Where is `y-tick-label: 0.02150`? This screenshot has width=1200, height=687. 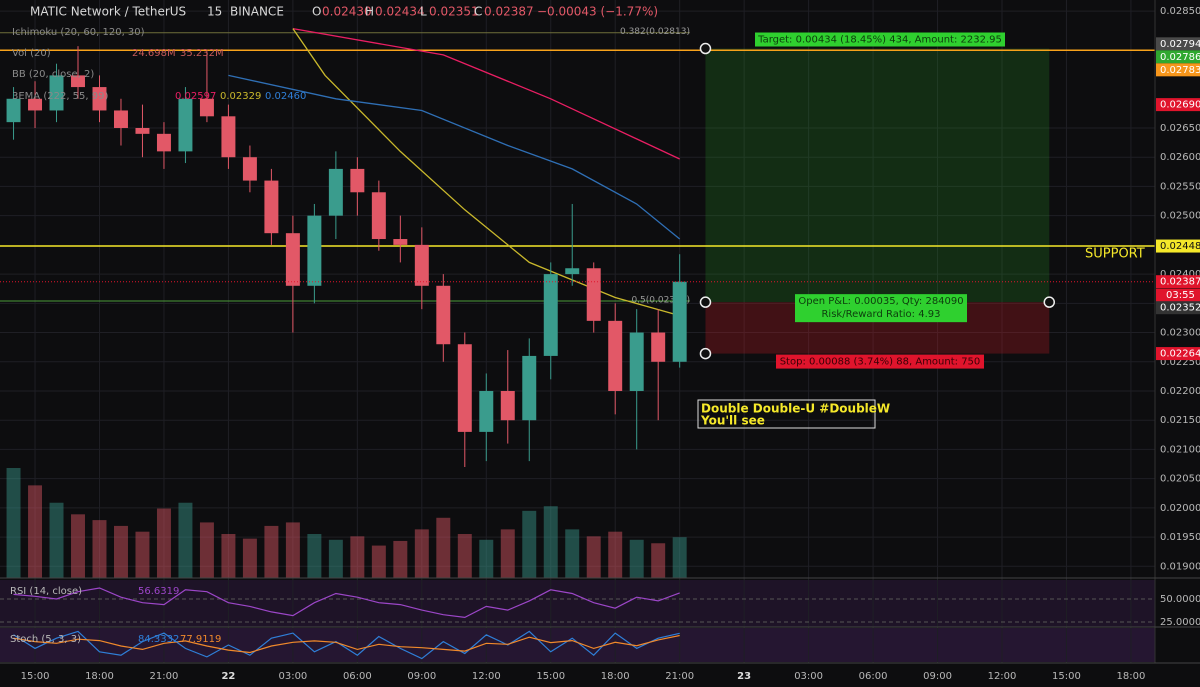 y-tick-label: 0.02150 is located at coordinates (1180, 420).